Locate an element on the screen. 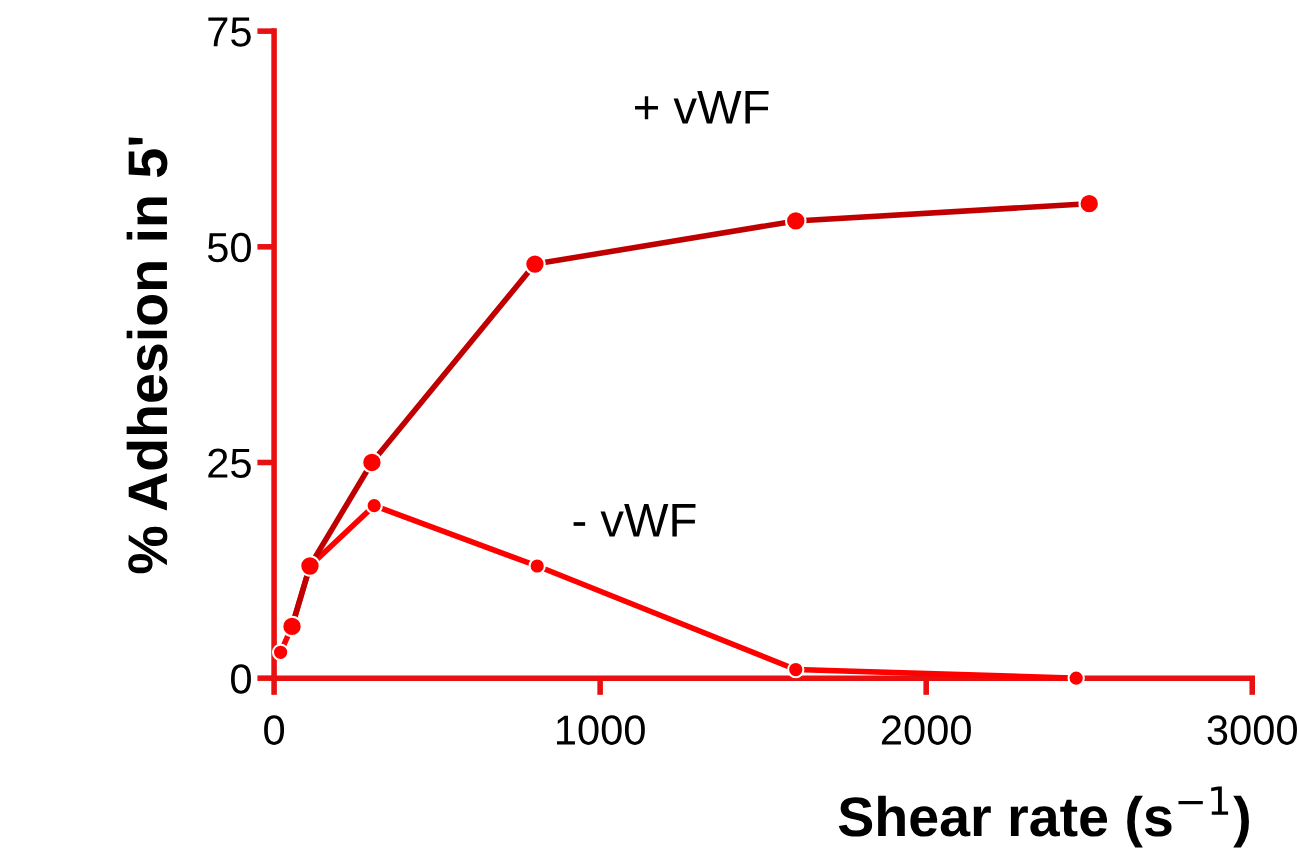 The width and height of the screenshot is (1299, 865). x-tick-label: 1000 is located at coordinates (600, 730).